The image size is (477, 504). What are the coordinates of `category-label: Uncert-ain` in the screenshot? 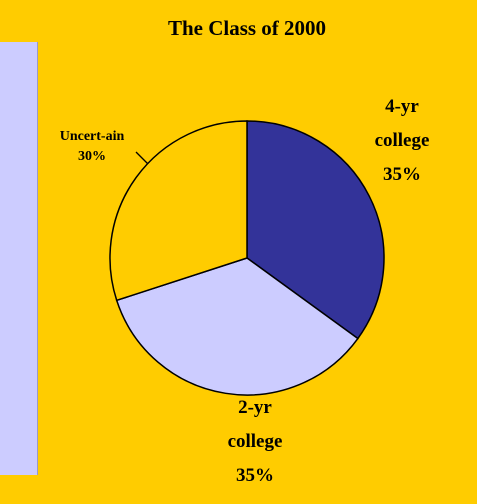 It's located at (92, 136).